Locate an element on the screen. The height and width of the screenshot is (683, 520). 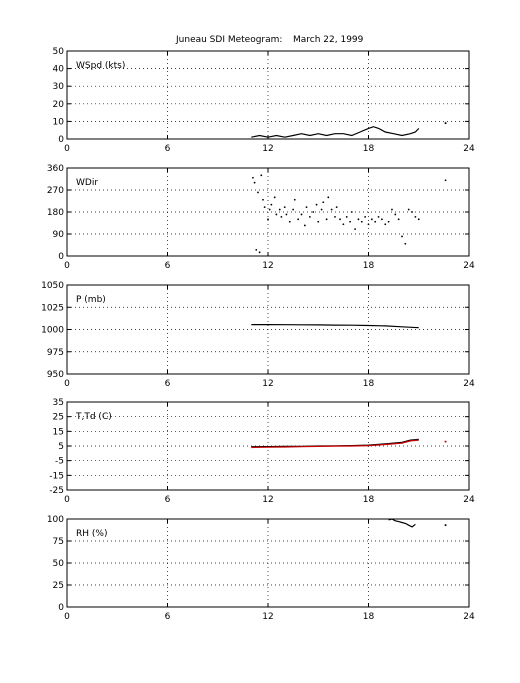
y-tick-label: 1050 is located at coordinates (52, 286).